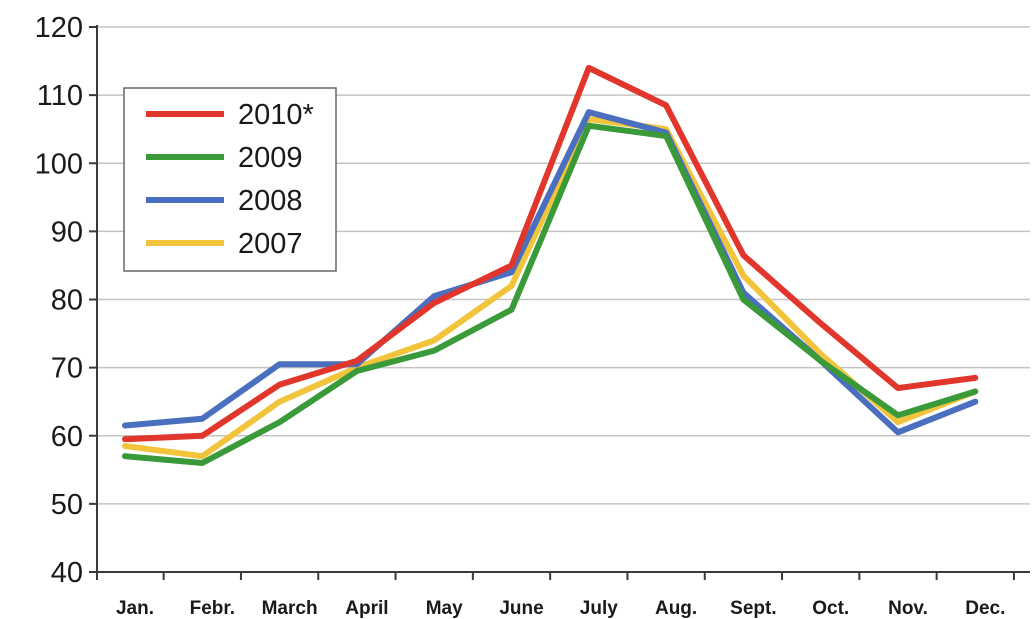 This screenshot has width=1034, height=619. Describe the element at coordinates (270, 201) in the screenshot. I see `legend-label: 2008` at that location.